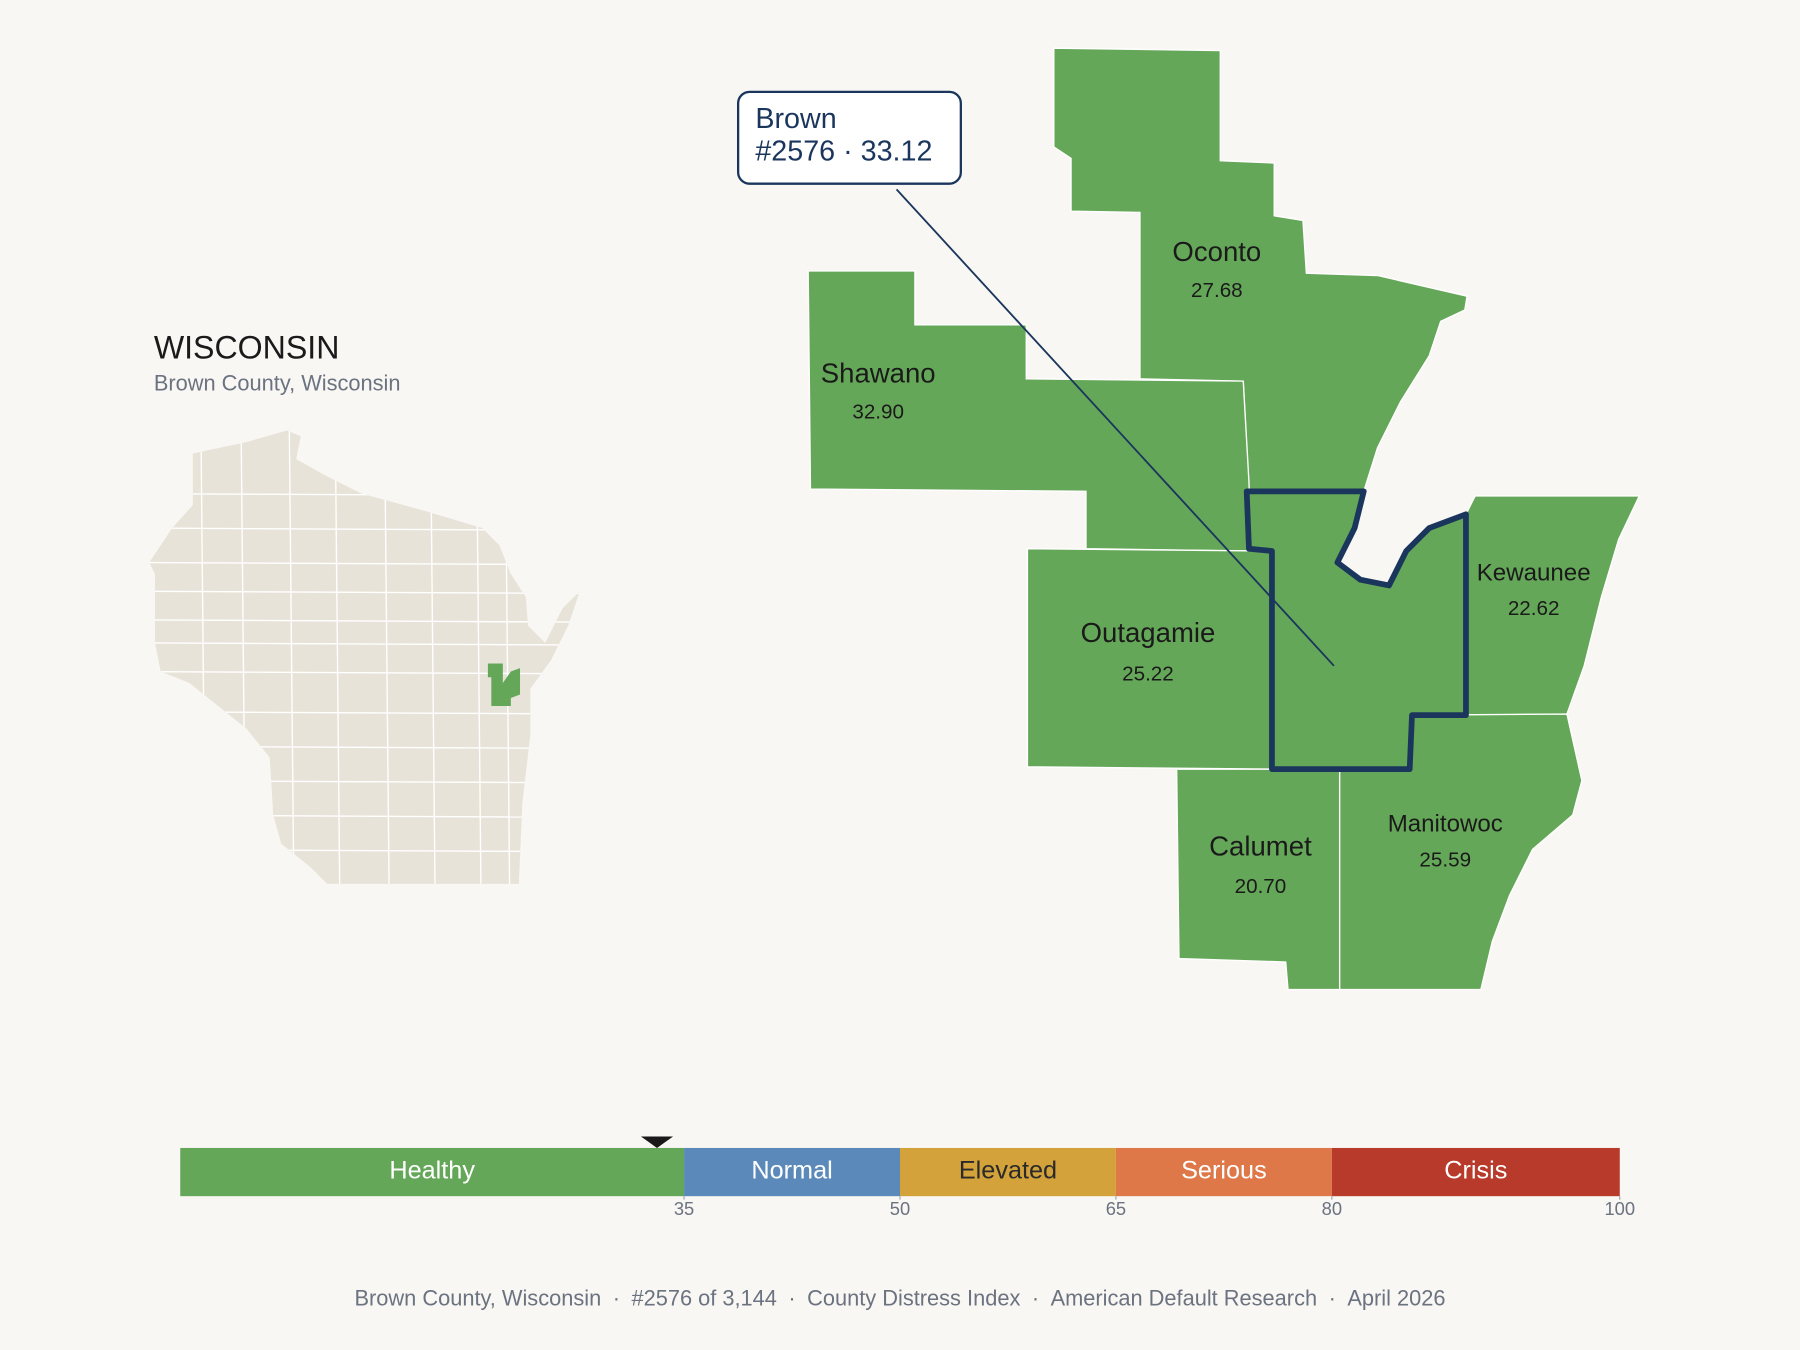 The image size is (1800, 1350). I want to click on state-shape, so click(364, 657).